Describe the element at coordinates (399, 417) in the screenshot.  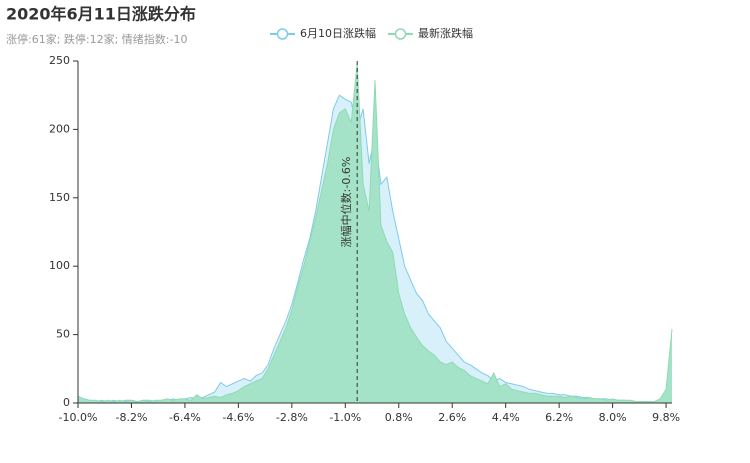
I see `x-tick-label: 0.8%` at that location.